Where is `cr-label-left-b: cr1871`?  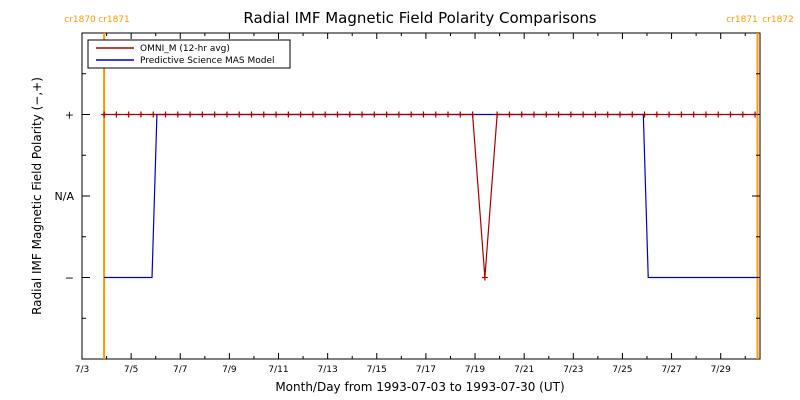 cr-label-left-b: cr1871 is located at coordinates (114, 20).